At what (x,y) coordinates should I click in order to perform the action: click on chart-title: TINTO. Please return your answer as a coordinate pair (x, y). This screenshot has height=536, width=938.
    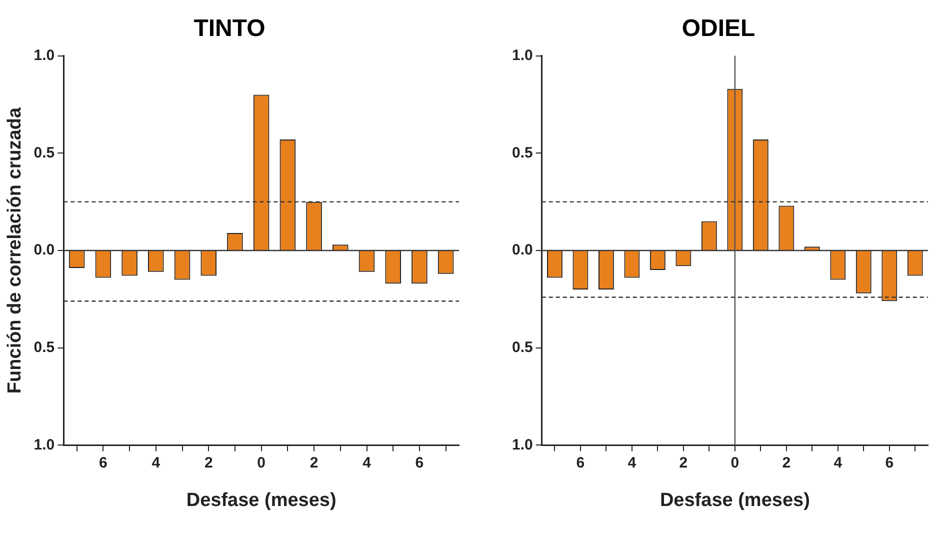
    Looking at the image, I should click on (230, 28).